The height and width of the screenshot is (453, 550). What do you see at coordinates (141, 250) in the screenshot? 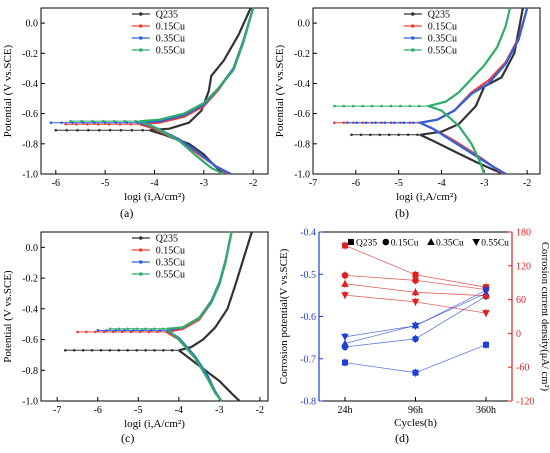
I see `-c--legend-marker-0-15cu` at bounding box center [141, 250].